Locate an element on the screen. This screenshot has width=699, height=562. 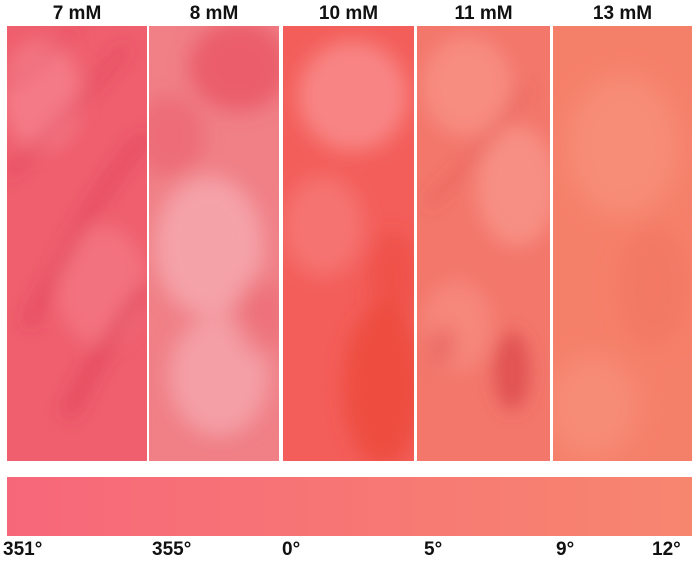
hue-tick-5: 5° is located at coordinates (433, 549).